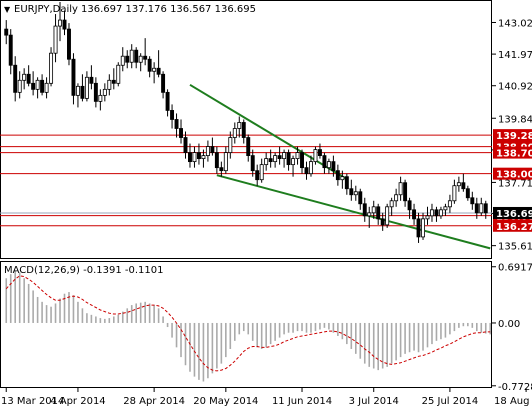 The image size is (532, 413). Describe the element at coordinates (268, 131) in the screenshot. I see `channel-line-upper` at that location.